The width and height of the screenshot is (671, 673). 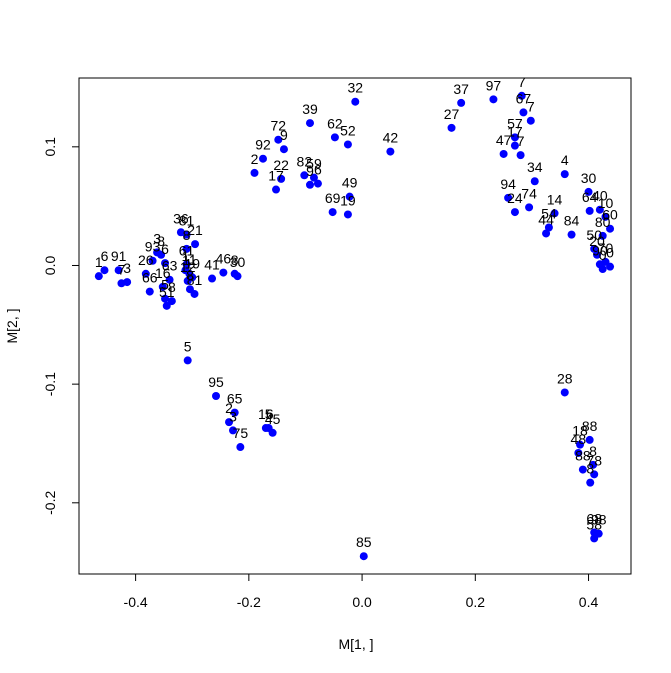 What do you see at coordinates (167, 292) in the screenshot?
I see `point-label: 51` at bounding box center [167, 292].